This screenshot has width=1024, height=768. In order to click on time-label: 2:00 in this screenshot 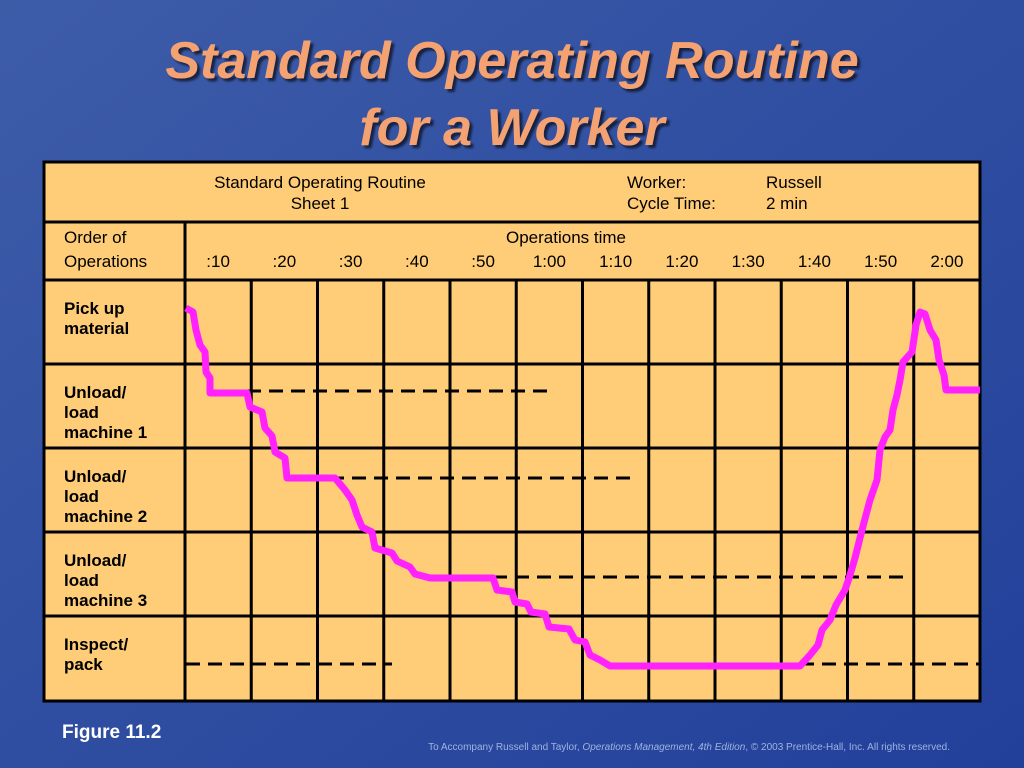, I will do `click(946, 261)`.